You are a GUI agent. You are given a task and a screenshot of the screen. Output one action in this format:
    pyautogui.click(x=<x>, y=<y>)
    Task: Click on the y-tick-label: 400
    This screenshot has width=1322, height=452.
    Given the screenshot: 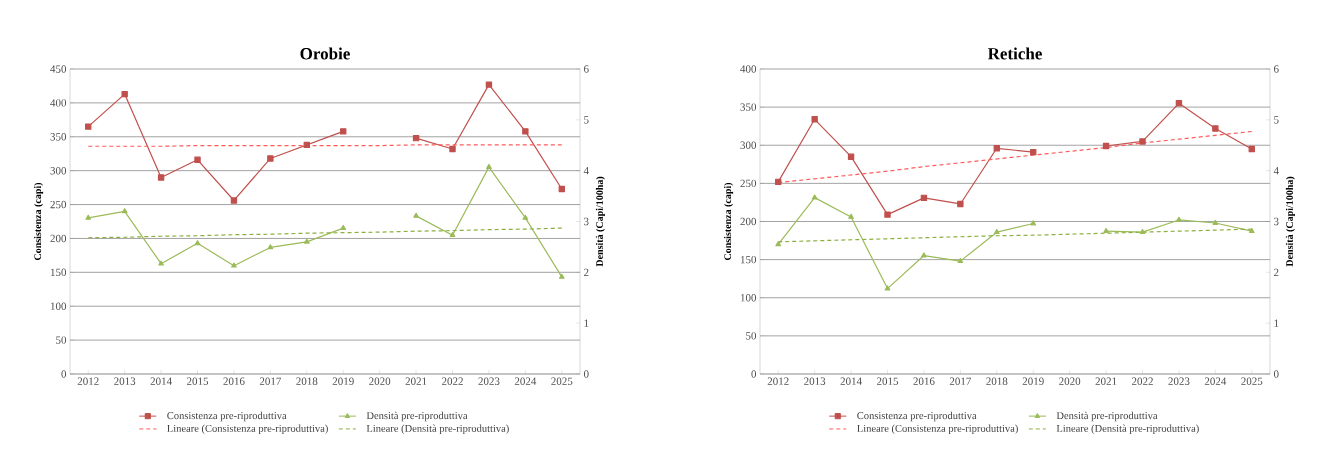 What is the action you would take?
    pyautogui.click(x=58, y=103)
    